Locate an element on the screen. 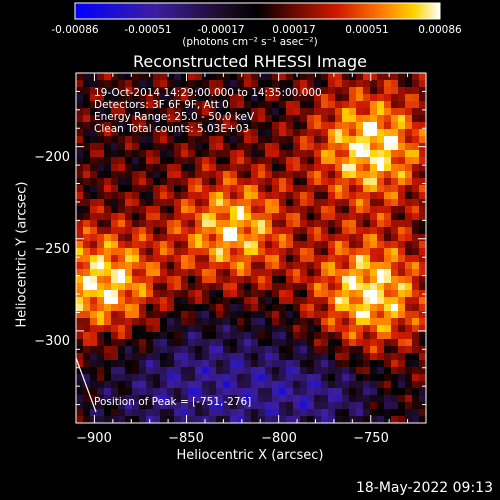 The image size is (500, 500). x-tick-label: −750 is located at coordinates (371, 438).